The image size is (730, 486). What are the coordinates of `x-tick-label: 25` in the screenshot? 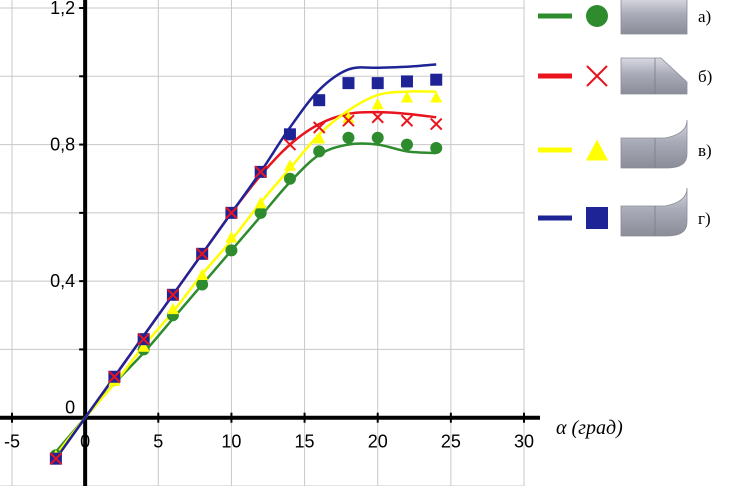 It's located at (451, 442).